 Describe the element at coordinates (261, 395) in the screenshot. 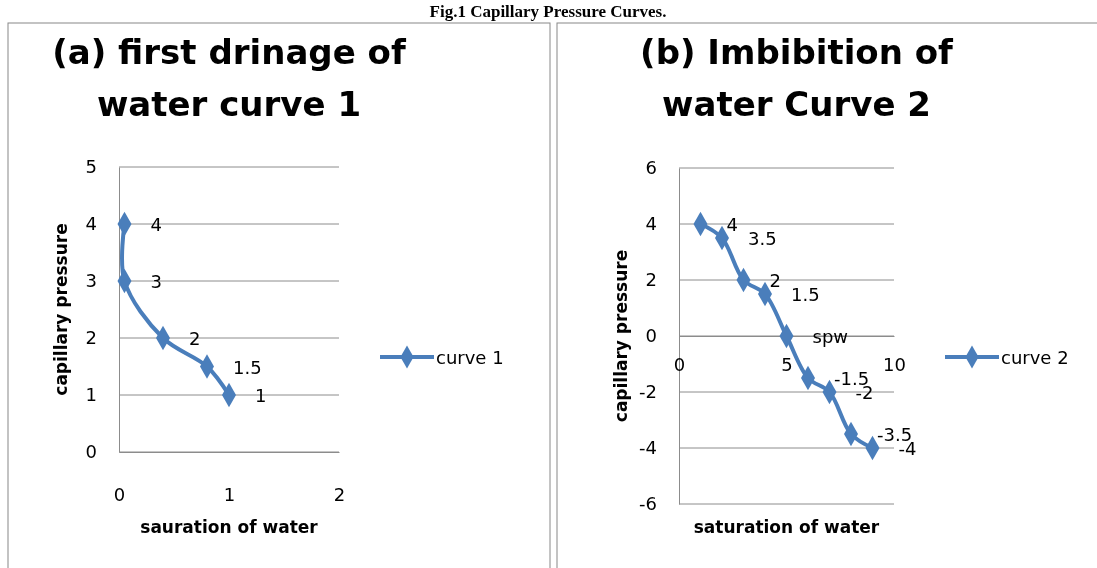

I see `data-label: 1` at that location.